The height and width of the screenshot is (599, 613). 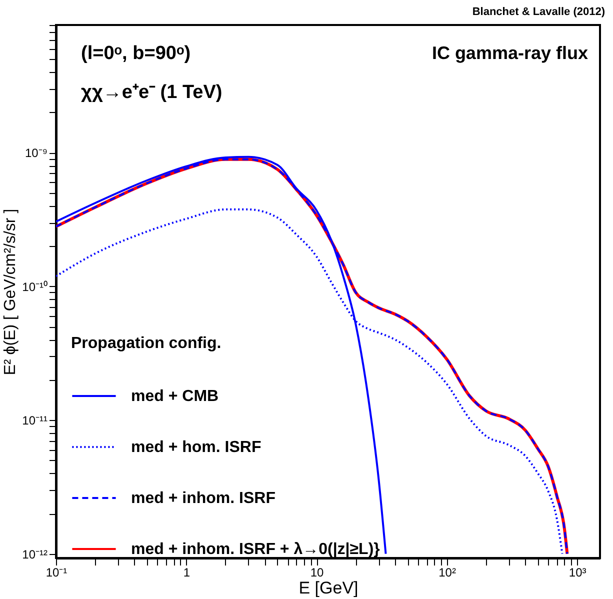 I want to click on y-tick-label: 10⁻⁹, so click(x=36, y=153).